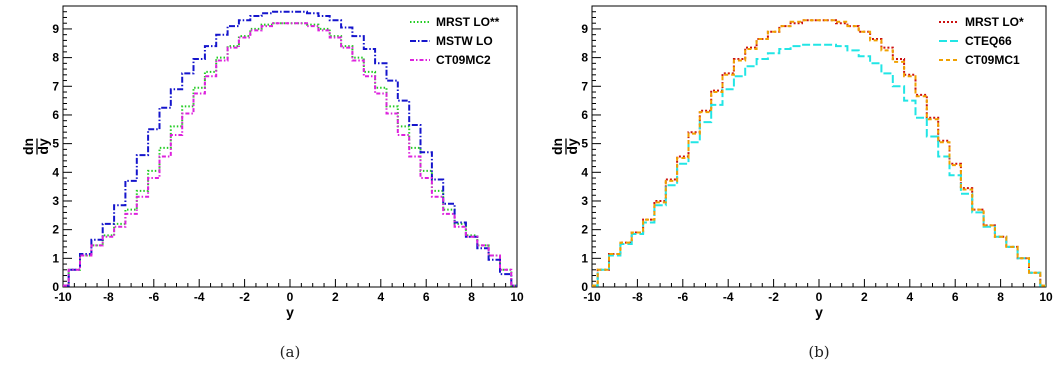 The width and height of the screenshot is (1059, 372). I want to click on legend: MRST LO** MSTW LO CT09MC2, so click(455, 41).